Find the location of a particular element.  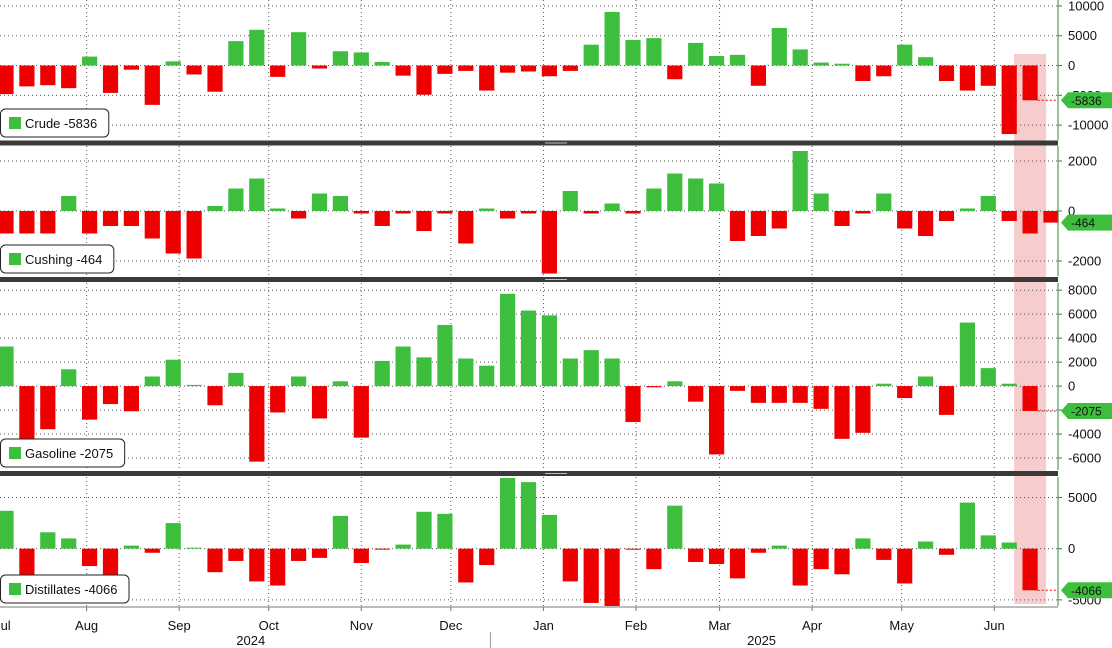

y-tick-label: 5000 is located at coordinates (1082, 35).